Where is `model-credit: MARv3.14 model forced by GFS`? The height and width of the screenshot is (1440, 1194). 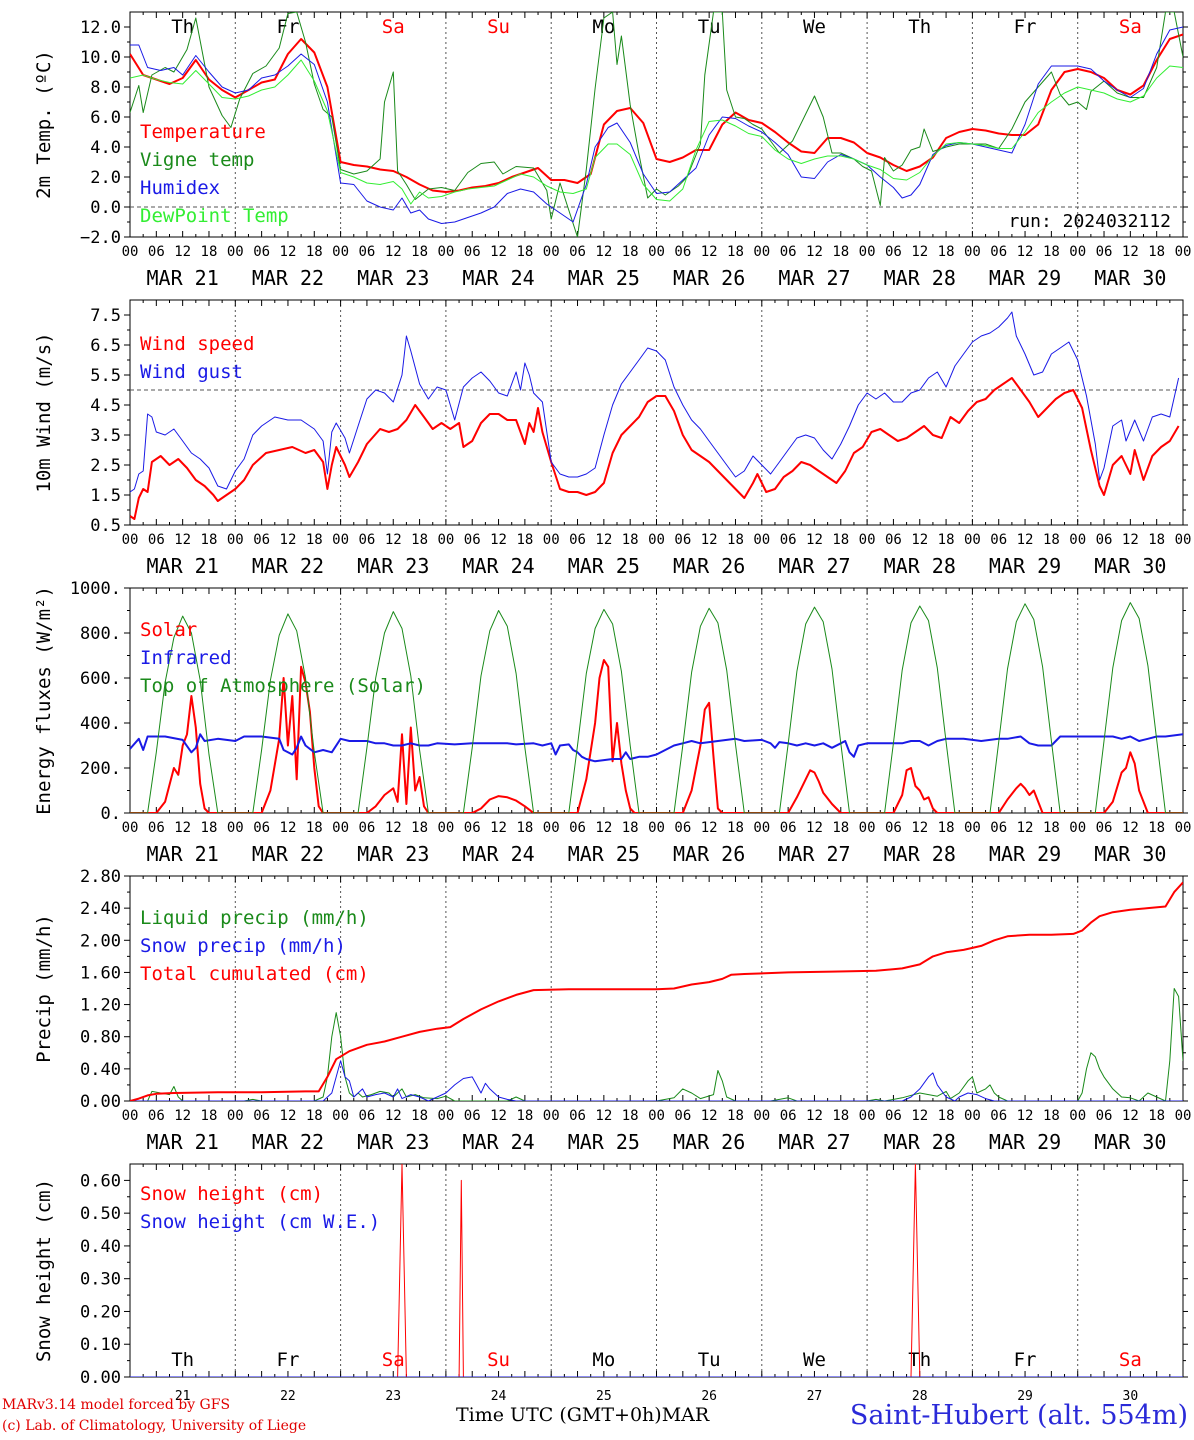 model-credit: MARv3.14 model forced by GFS is located at coordinates (116, 1405).